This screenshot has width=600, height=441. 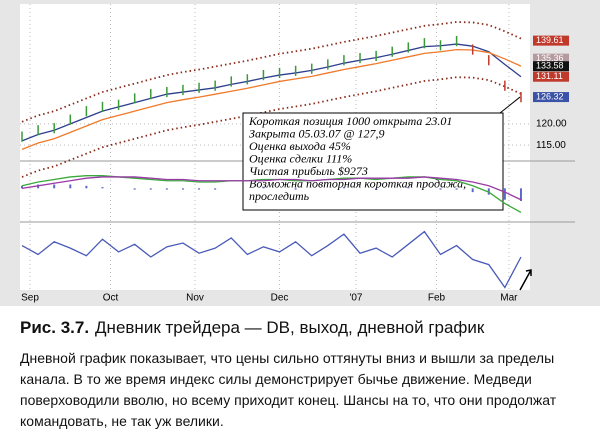 I want to click on annotation-line: Оценка сделки 111%, so click(x=300, y=158).